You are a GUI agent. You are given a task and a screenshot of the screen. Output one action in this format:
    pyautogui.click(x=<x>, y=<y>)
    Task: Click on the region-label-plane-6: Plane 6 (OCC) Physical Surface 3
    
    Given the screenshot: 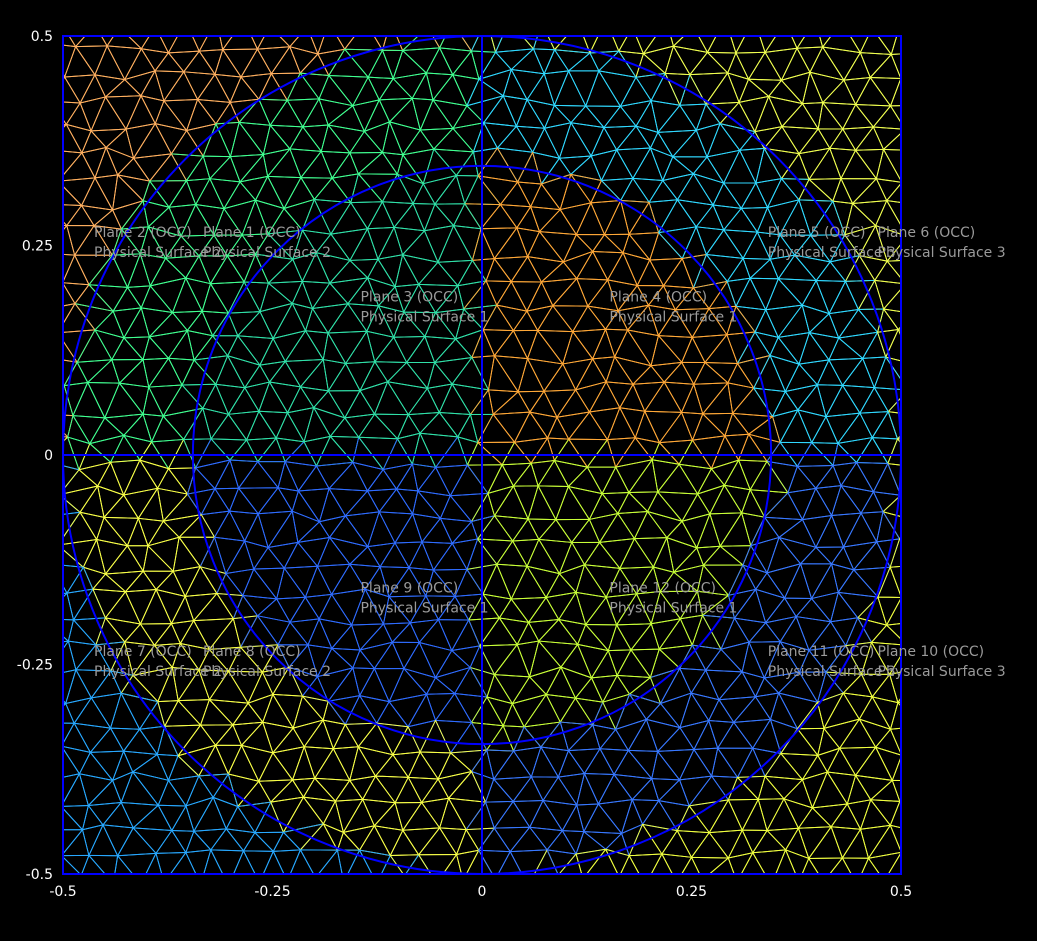 What is the action you would take?
    pyautogui.click(x=942, y=243)
    